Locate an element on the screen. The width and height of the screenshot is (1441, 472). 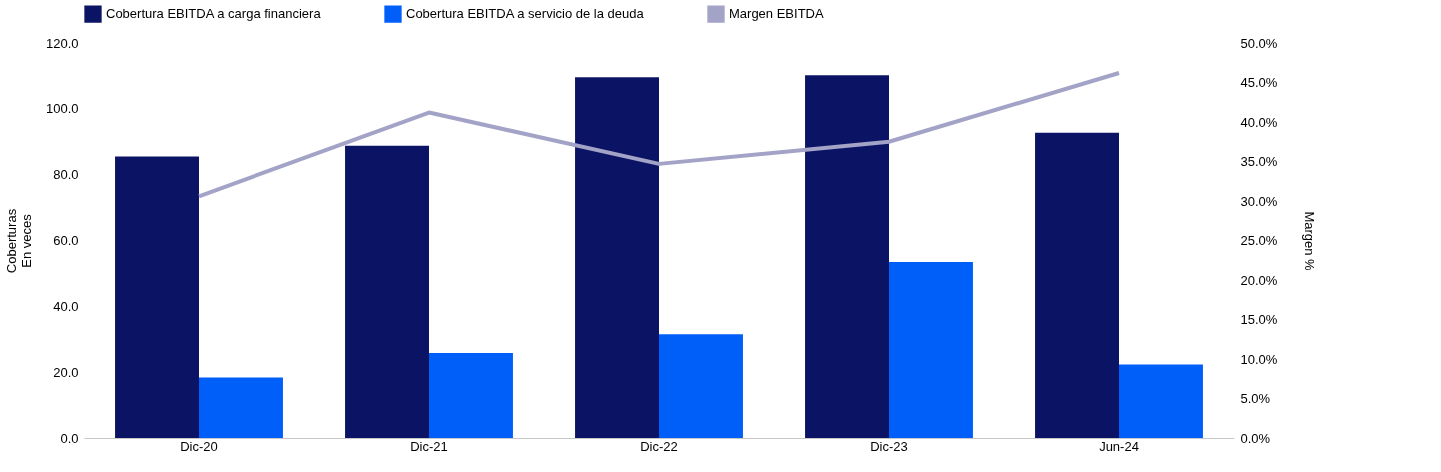
x-tick-label: Dic-20 is located at coordinates (199, 446).